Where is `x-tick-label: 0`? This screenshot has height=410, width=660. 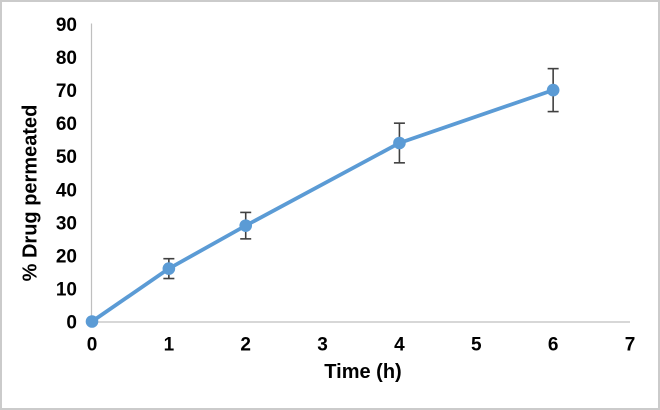
x-tick-label: 0 is located at coordinates (92, 345).